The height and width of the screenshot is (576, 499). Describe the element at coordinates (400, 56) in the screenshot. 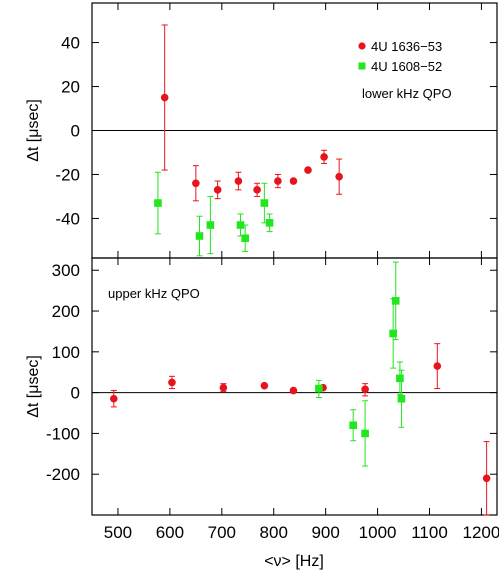

I see `legend: 4U 1636−53 4U 1608−52` at that location.